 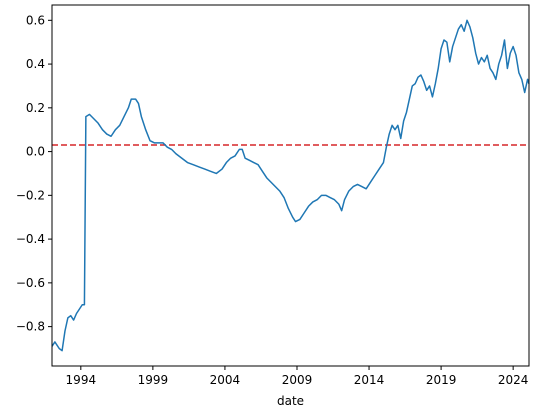 What do you see at coordinates (35, 20) in the screenshot?
I see `y-tick-label: 0.6` at bounding box center [35, 20].